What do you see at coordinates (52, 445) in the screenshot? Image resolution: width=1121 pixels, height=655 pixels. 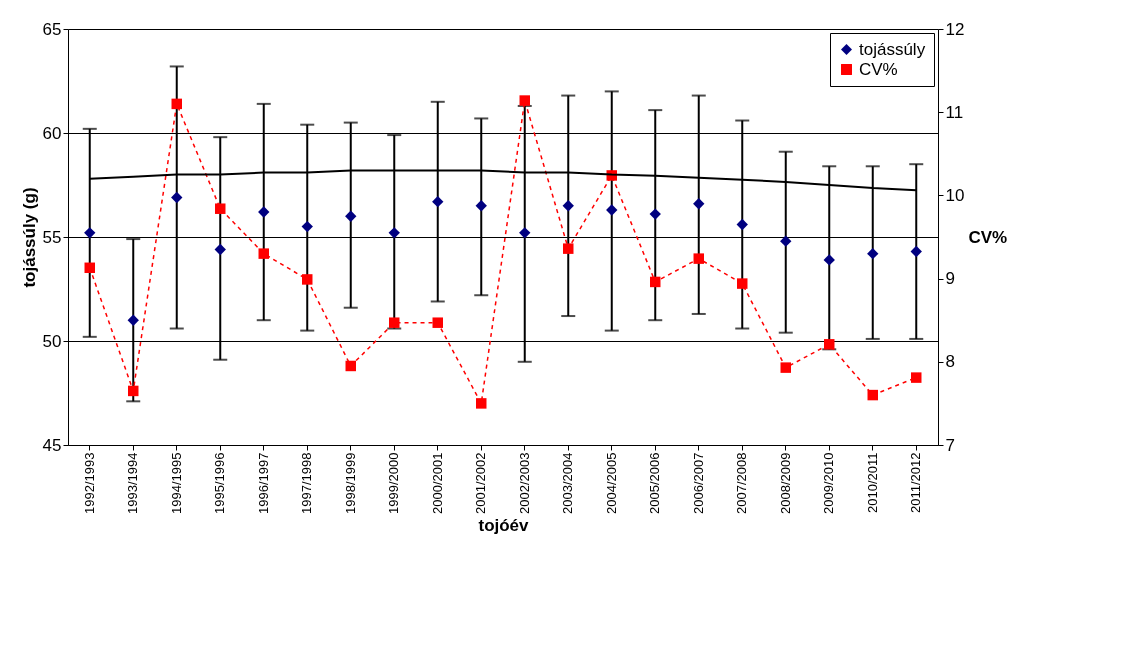 I see `y-tick-label: 45` at bounding box center [52, 445].